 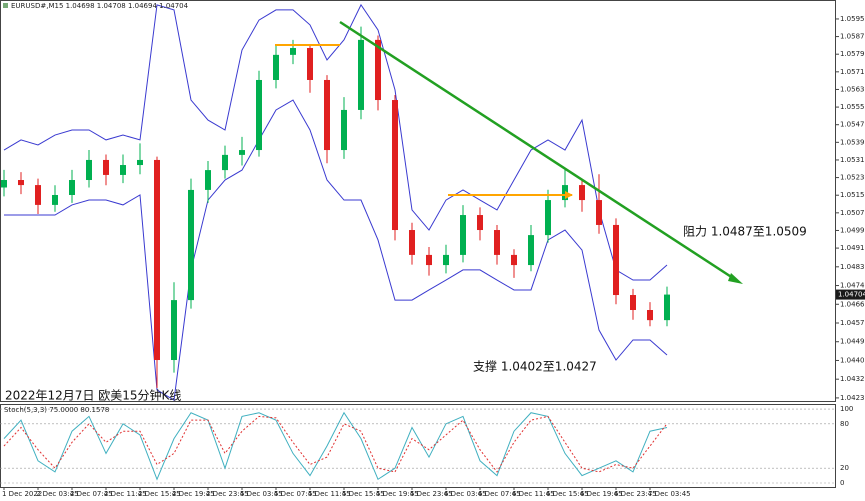 What do you see at coordinates (329, 494) in the screenshot?
I see `x-tick-label: 5 Dec 11:45` at bounding box center [329, 494].